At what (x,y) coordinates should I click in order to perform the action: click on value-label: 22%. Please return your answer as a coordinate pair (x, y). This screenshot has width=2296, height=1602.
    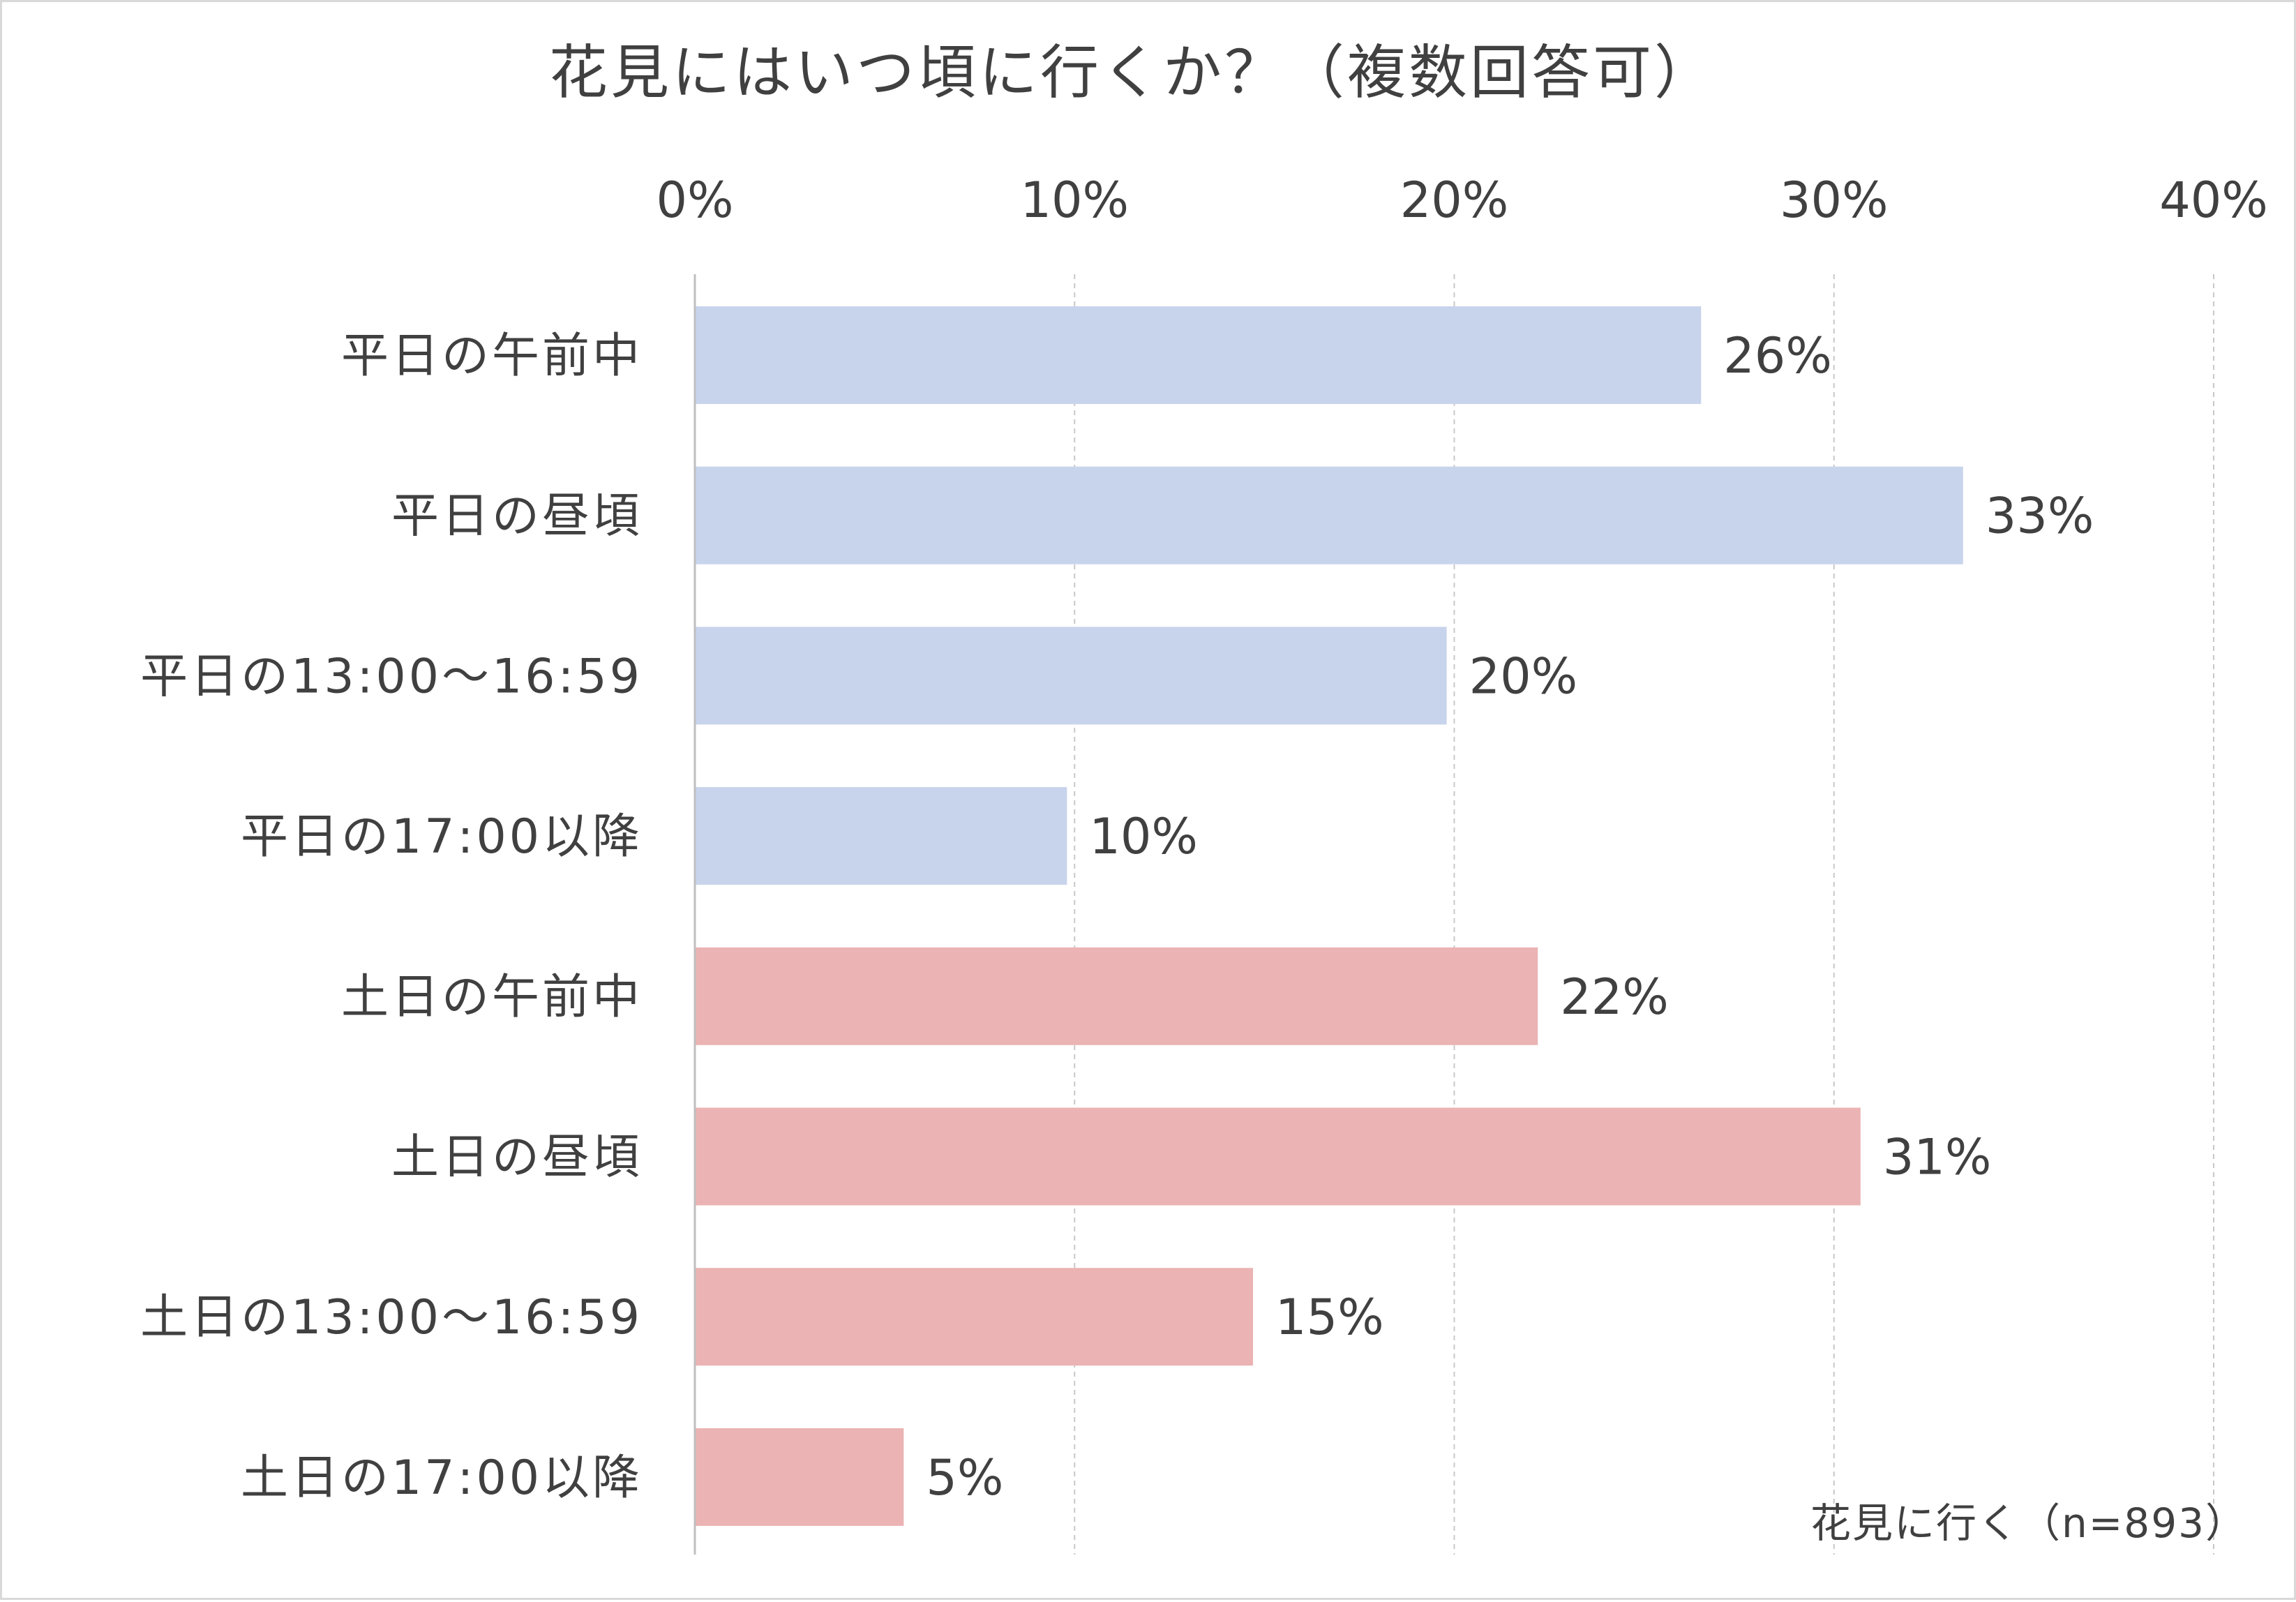
    Looking at the image, I should click on (1614, 997).